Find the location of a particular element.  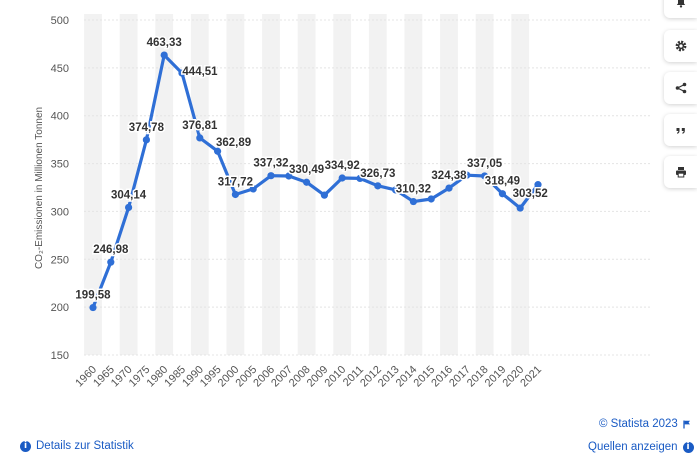

print-icon is located at coordinates (680, 172).